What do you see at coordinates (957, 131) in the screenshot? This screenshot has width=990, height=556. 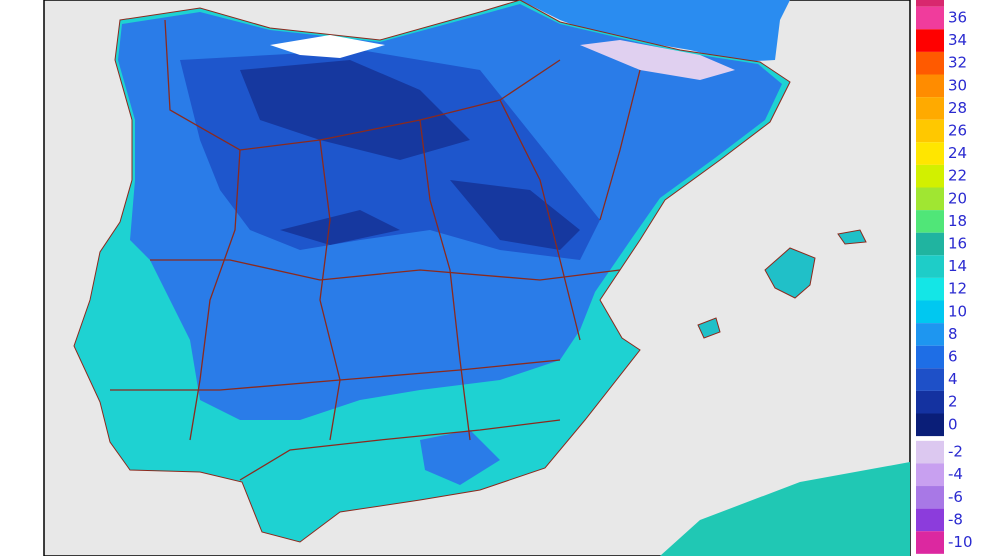 I see `legend-label: 26` at bounding box center [957, 131].